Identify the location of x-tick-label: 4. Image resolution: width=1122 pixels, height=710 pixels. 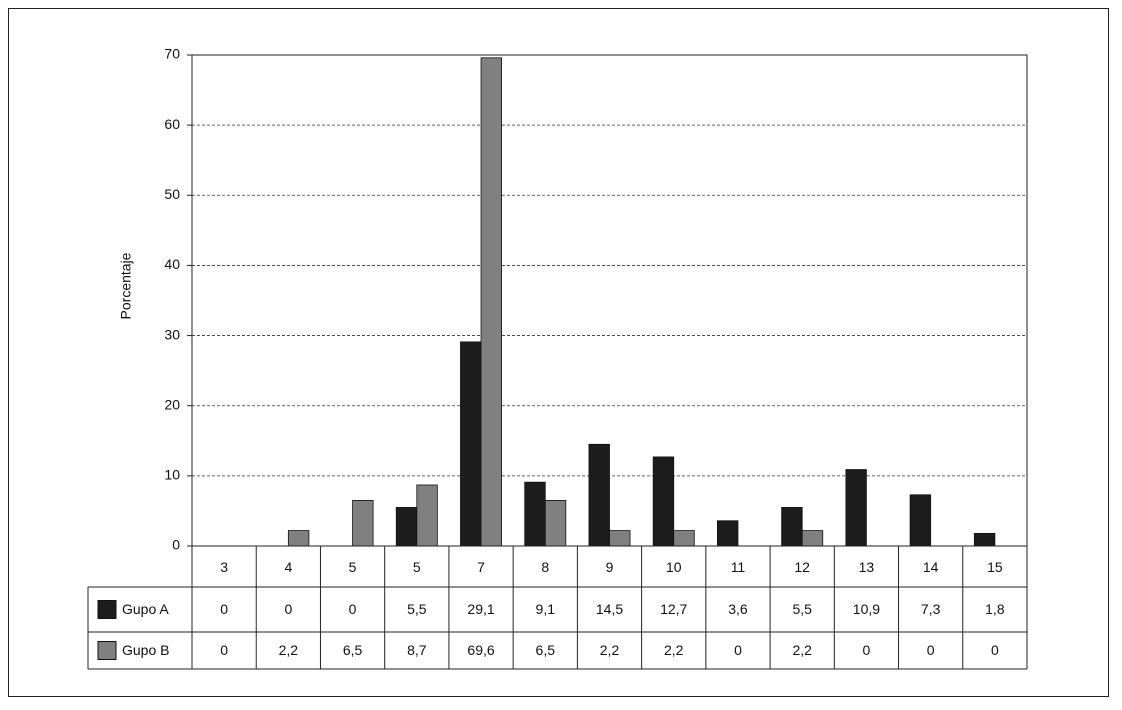
(288, 567).